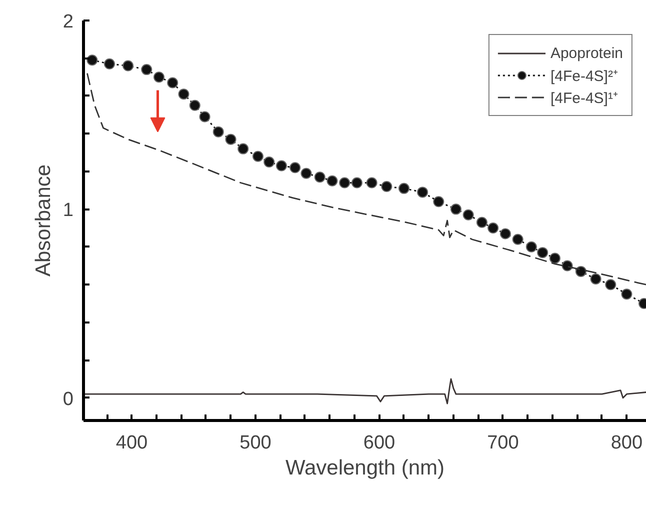 The height and width of the screenshot is (510, 646). I want to click on y-axis-title: Absorbance, so click(43, 220).